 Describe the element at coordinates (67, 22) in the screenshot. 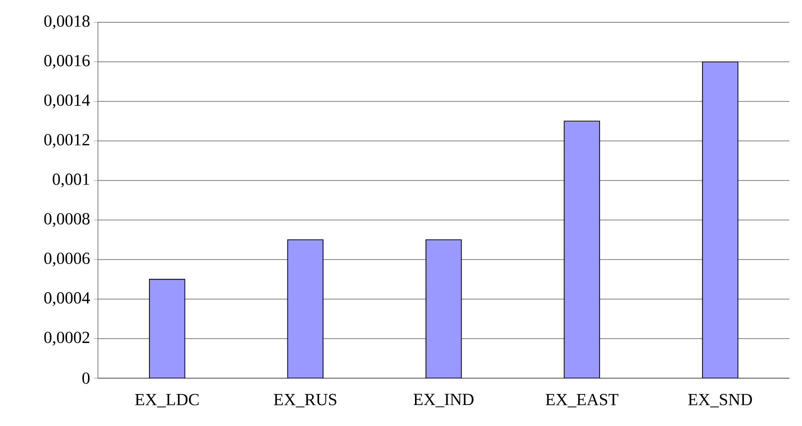

I see `y-tick-label: 0,0018` at that location.